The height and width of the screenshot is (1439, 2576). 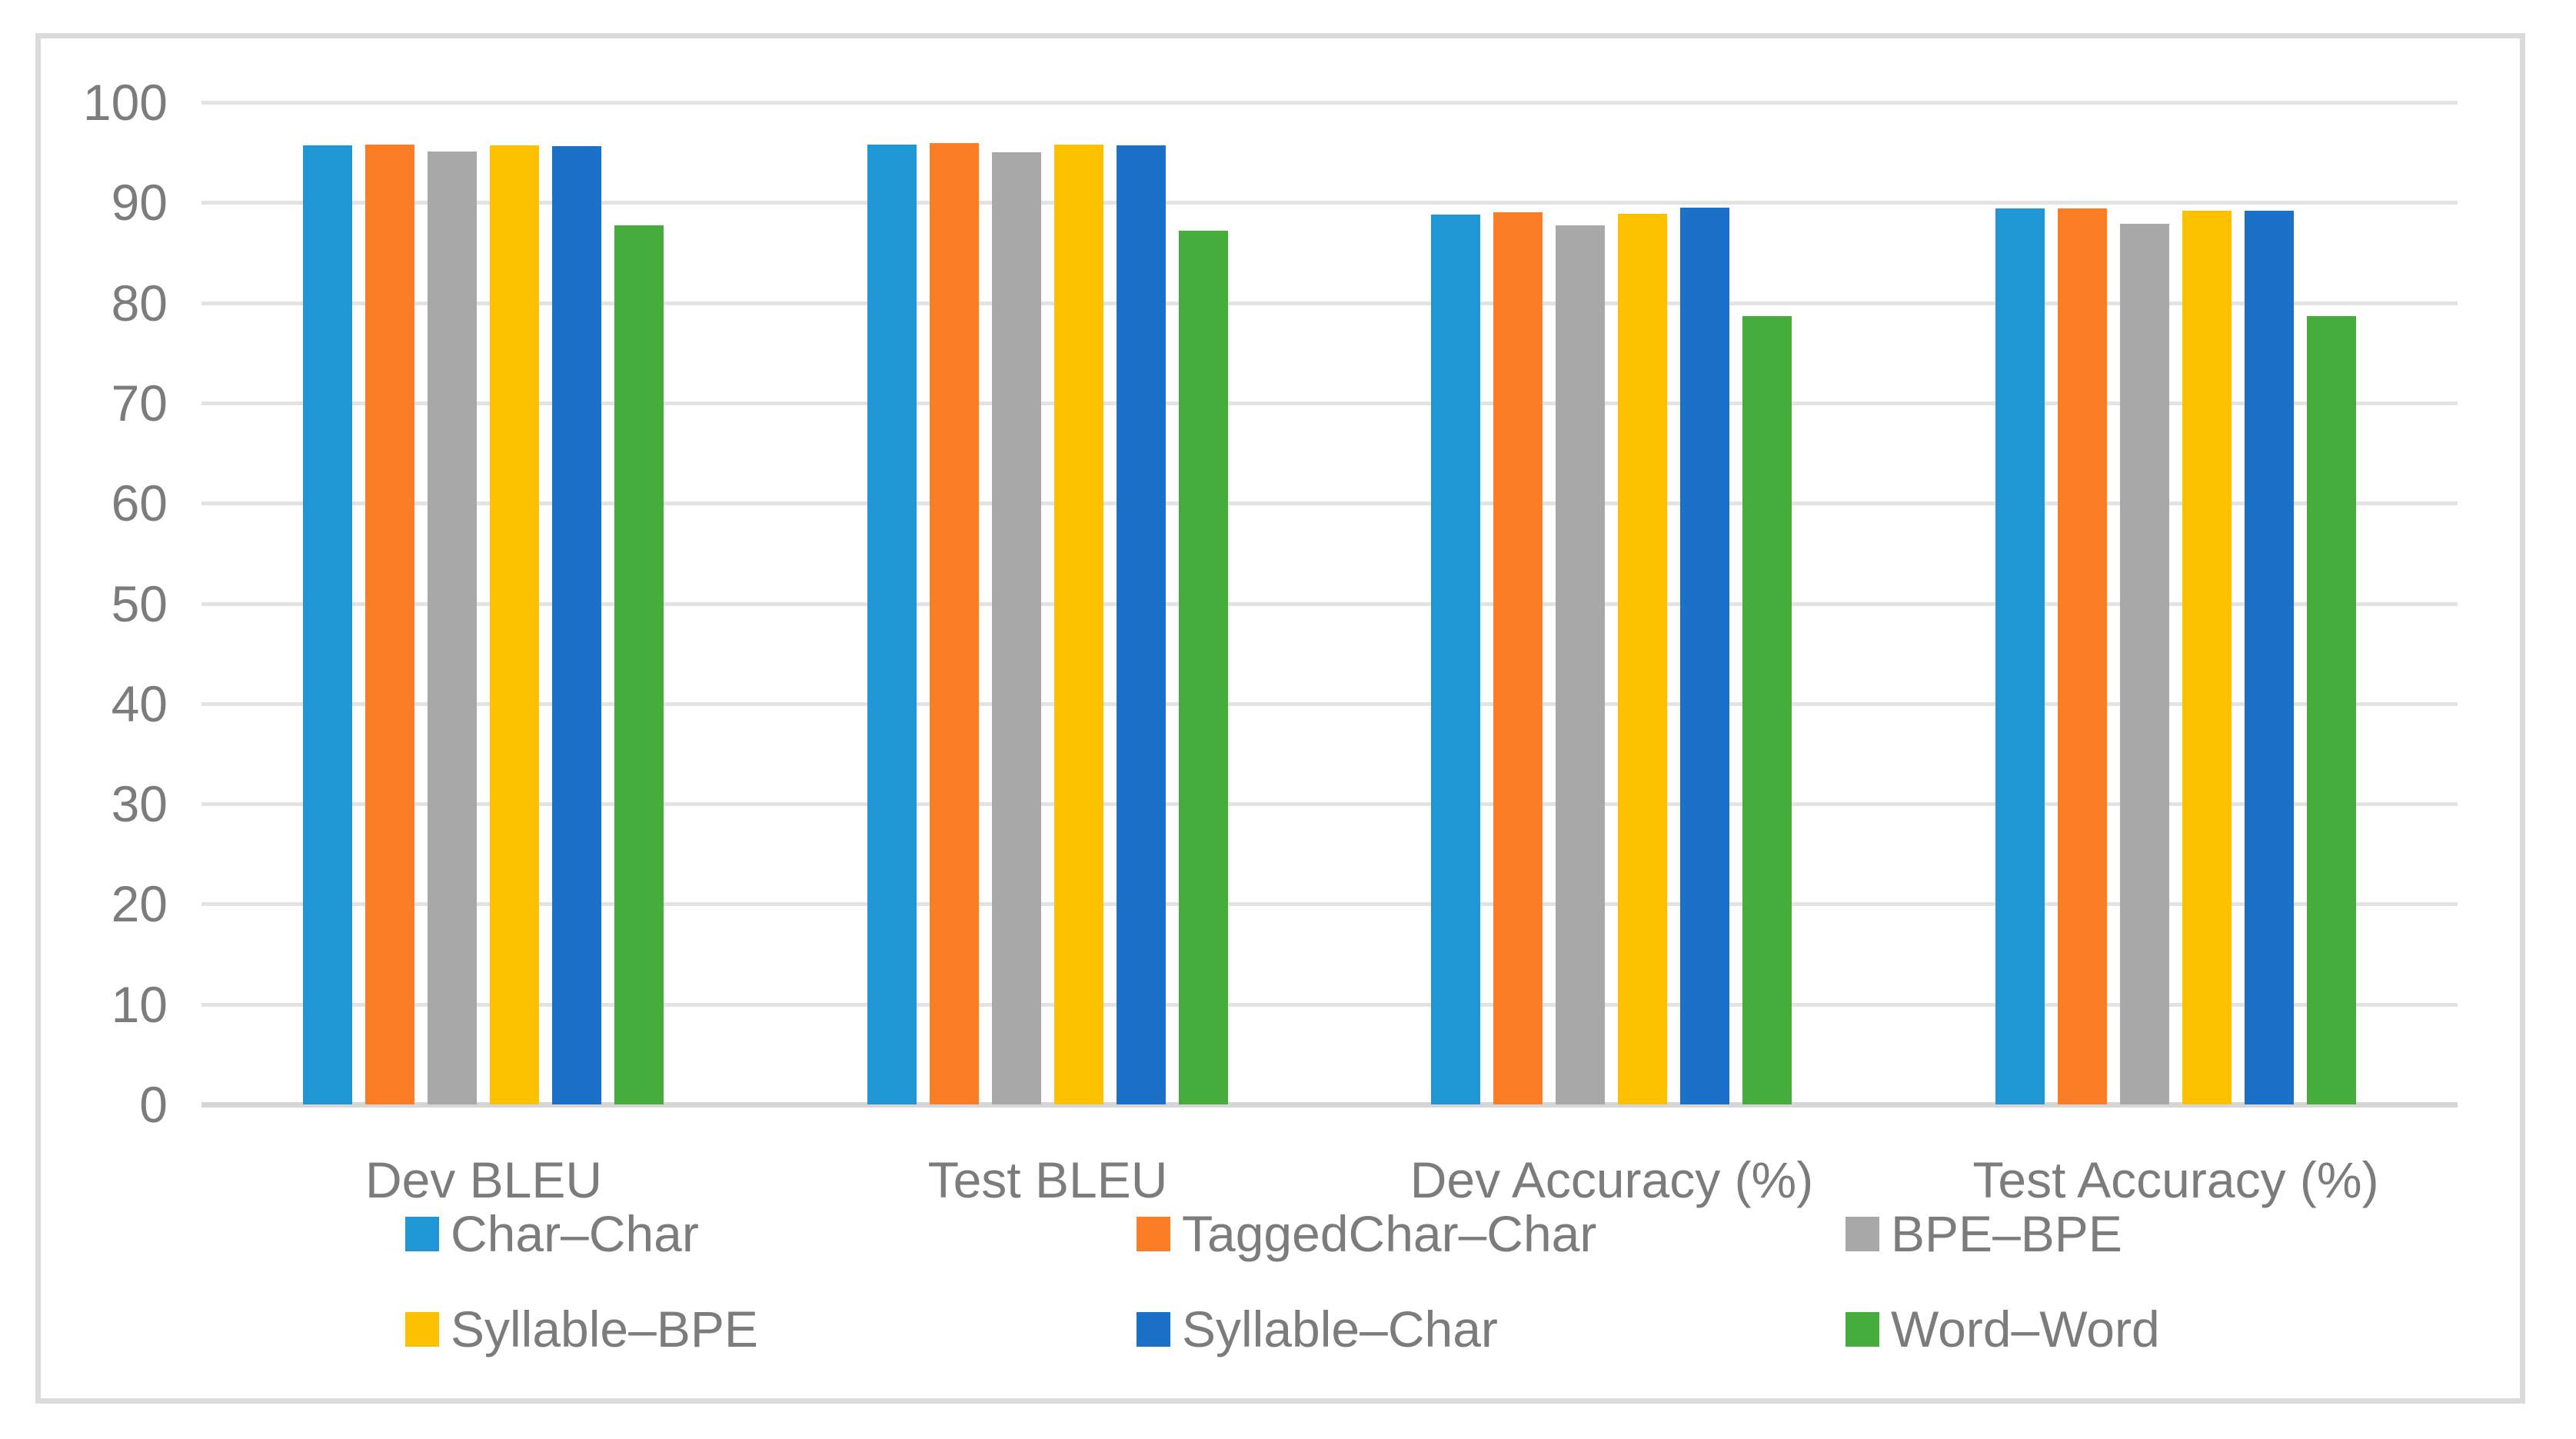 I want to click on legend-item-char-char: Char–Char, so click(x=552, y=1233).